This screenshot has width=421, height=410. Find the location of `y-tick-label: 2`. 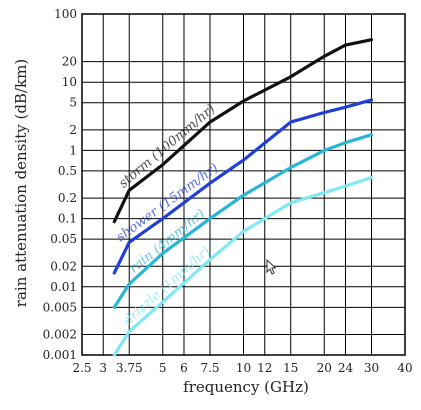

y-tick-label: 2 is located at coordinates (73, 130).